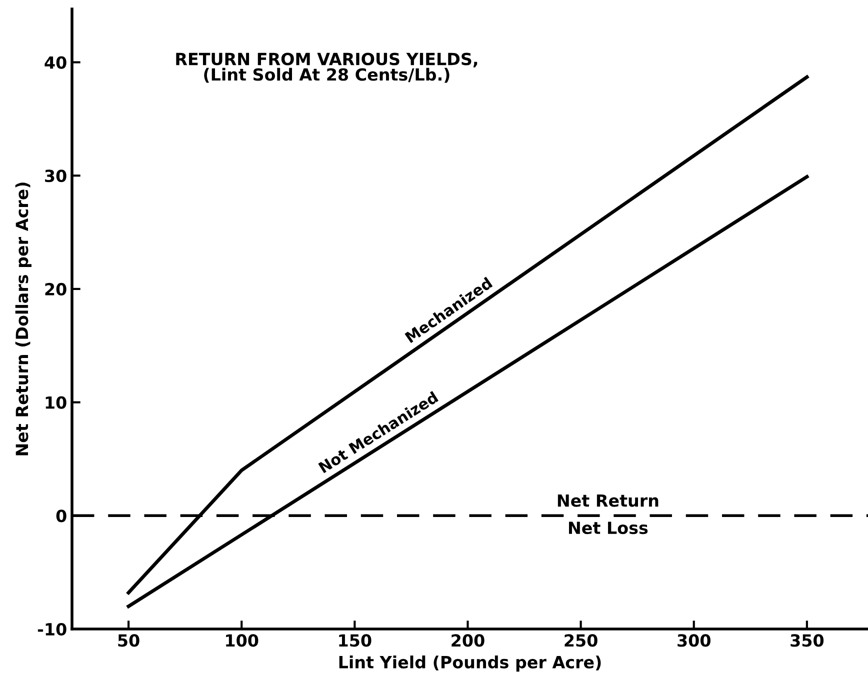 The image size is (868, 679). Describe the element at coordinates (23, 319) in the screenshot. I see `y-axis-title: Net Return (Dollars per Acre)` at that location.